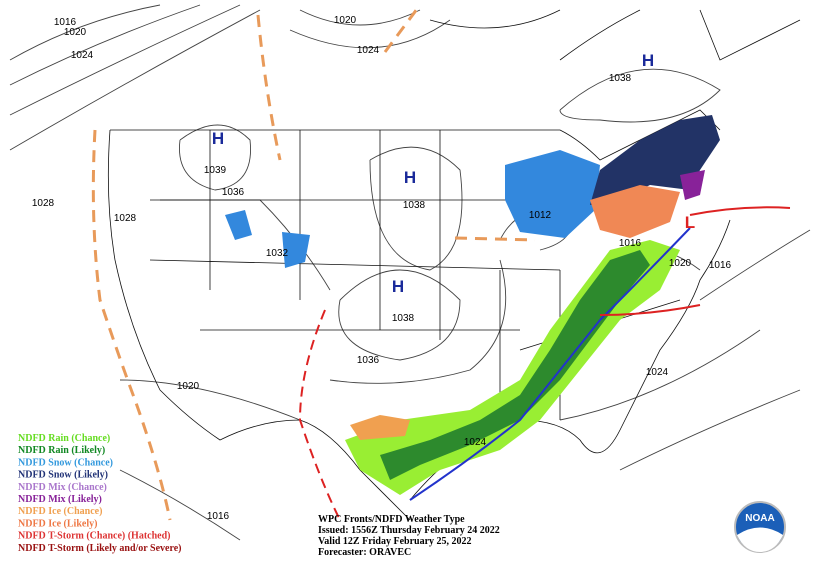 The image size is (839, 569). Describe the element at coordinates (65, 462) in the screenshot. I see `legend-entry: NDFD Snow (Chance)` at that location.